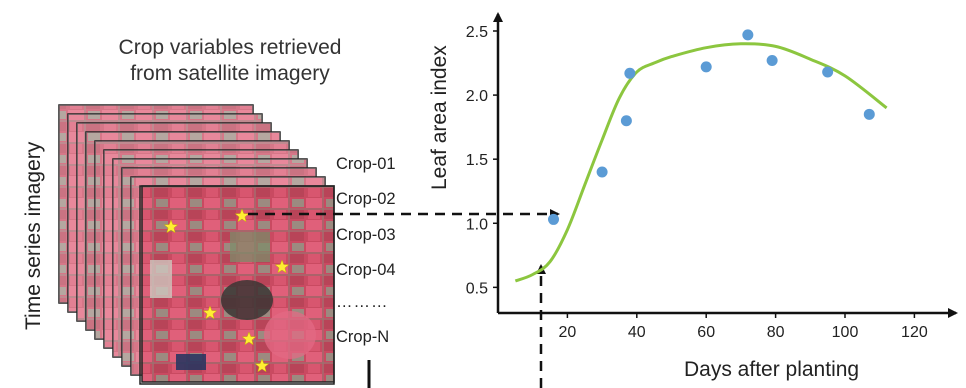 This screenshot has width=966, height=388. I want to click on y-tick-label: 0.5, so click(477, 288).